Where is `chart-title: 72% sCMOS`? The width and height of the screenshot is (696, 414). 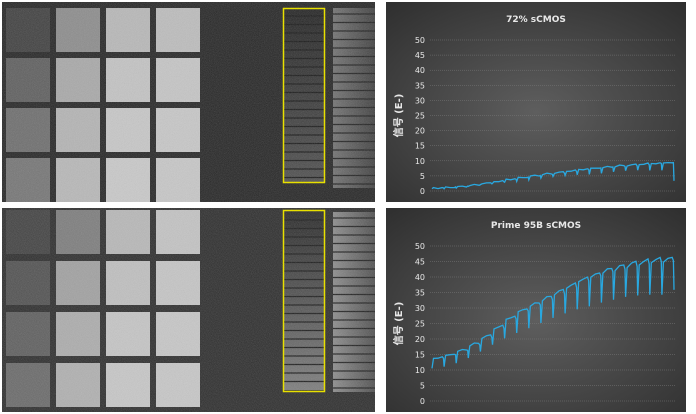
chart-title: 72% sCMOS is located at coordinates (536, 20).